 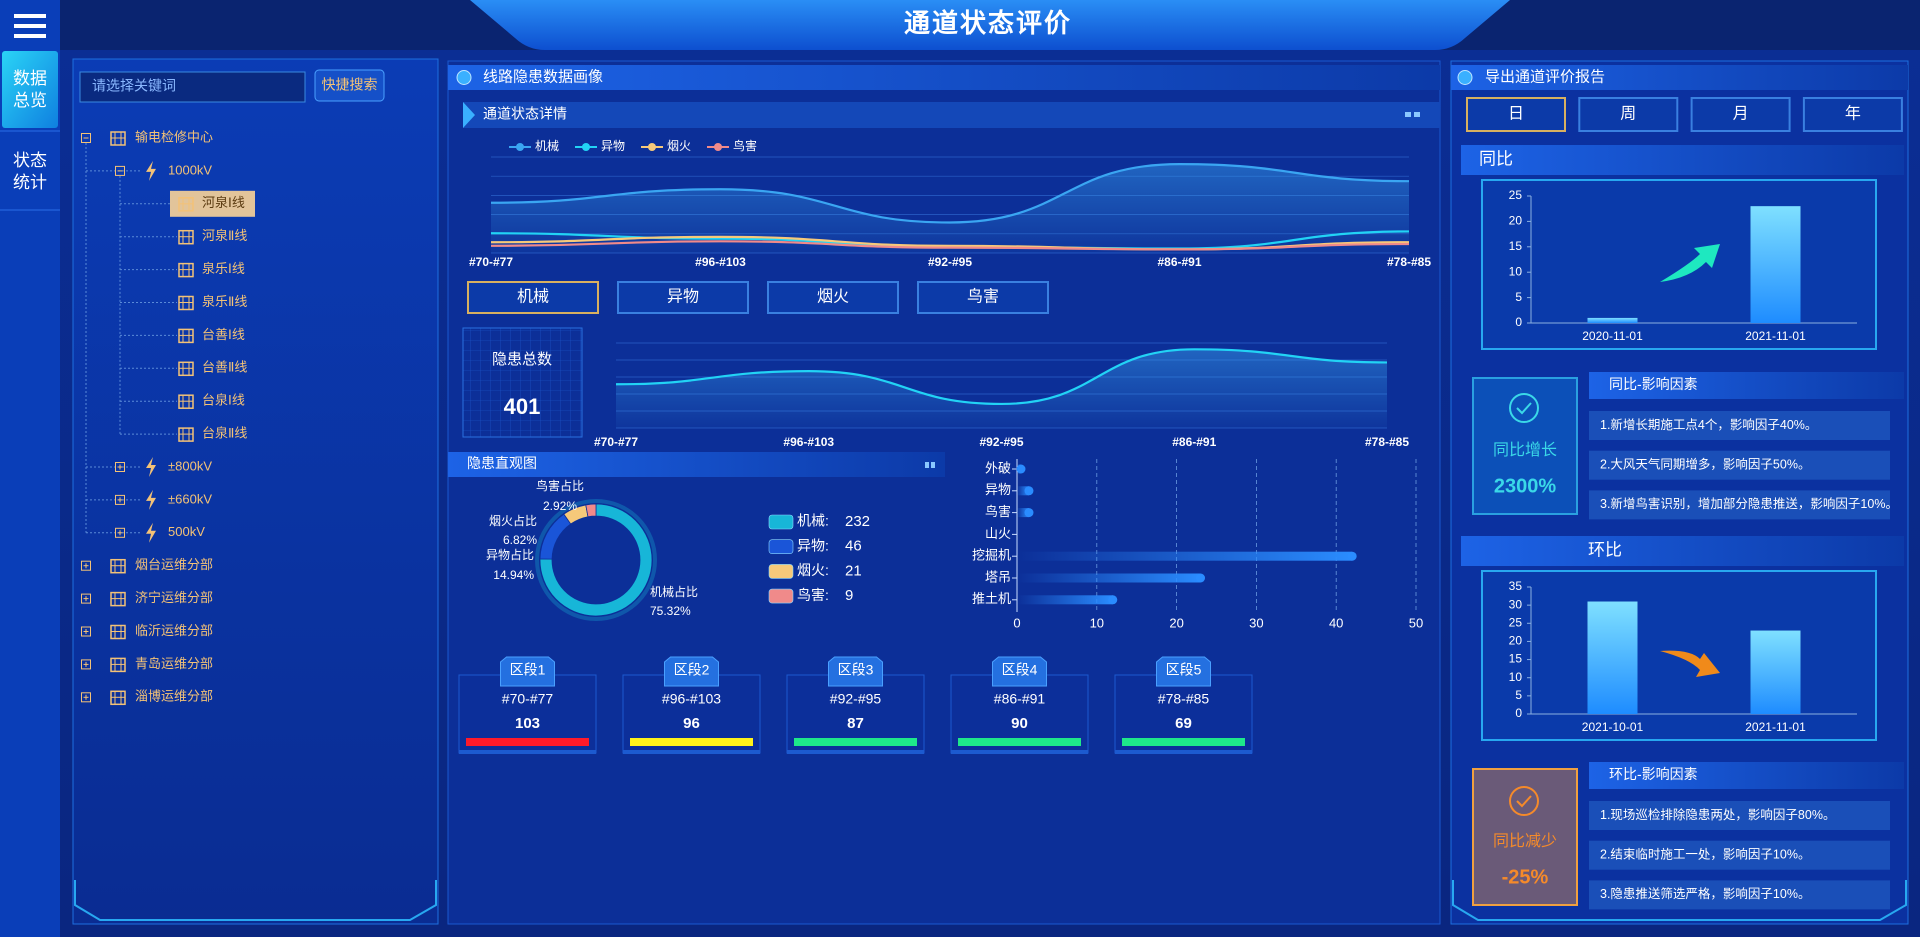 I want to click on section-header, so click(x=1682, y=551).